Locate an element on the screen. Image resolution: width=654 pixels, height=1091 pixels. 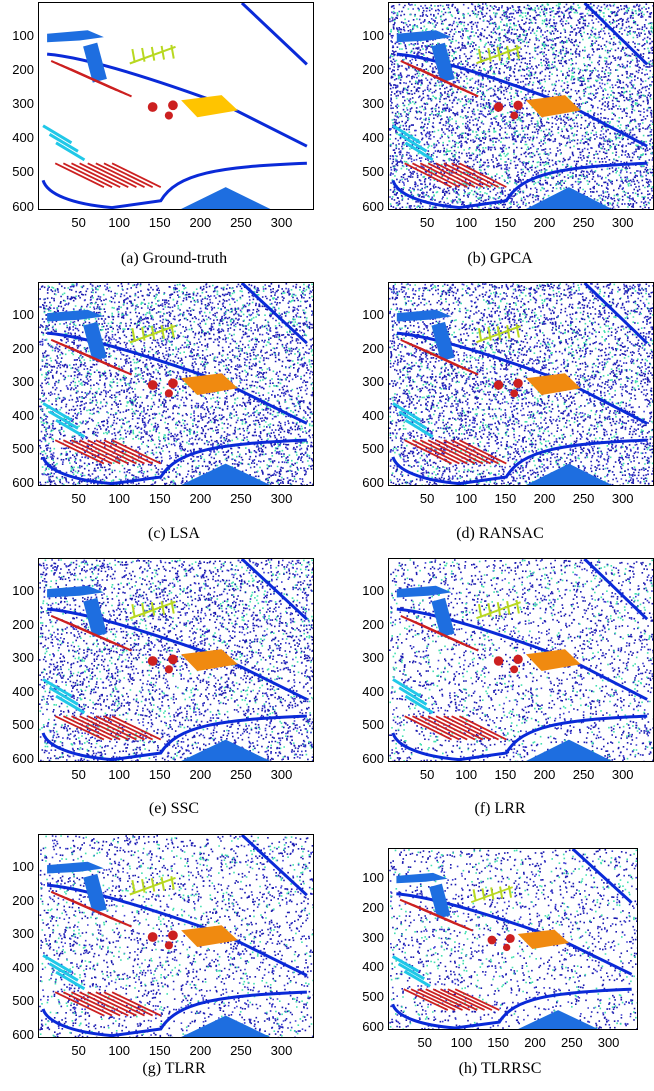
panel-caption: (a) Ground-truth is located at coordinates (174, 258).